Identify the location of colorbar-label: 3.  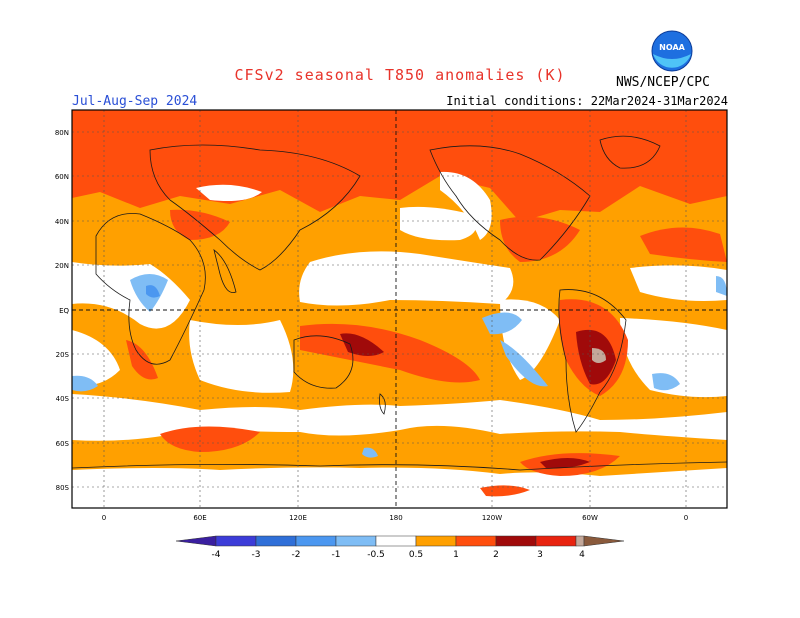
(540, 555).